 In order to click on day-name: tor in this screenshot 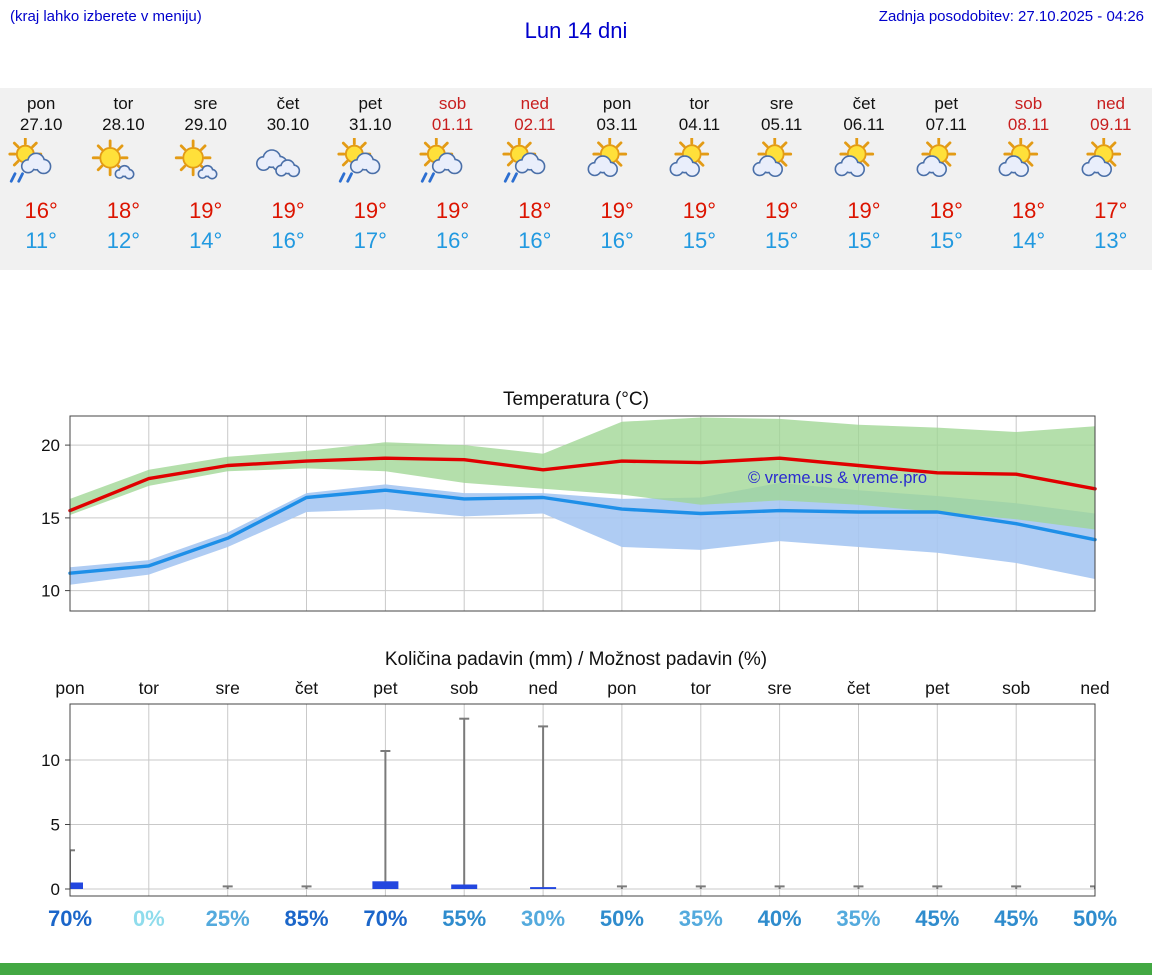, I will do `click(123, 103)`.